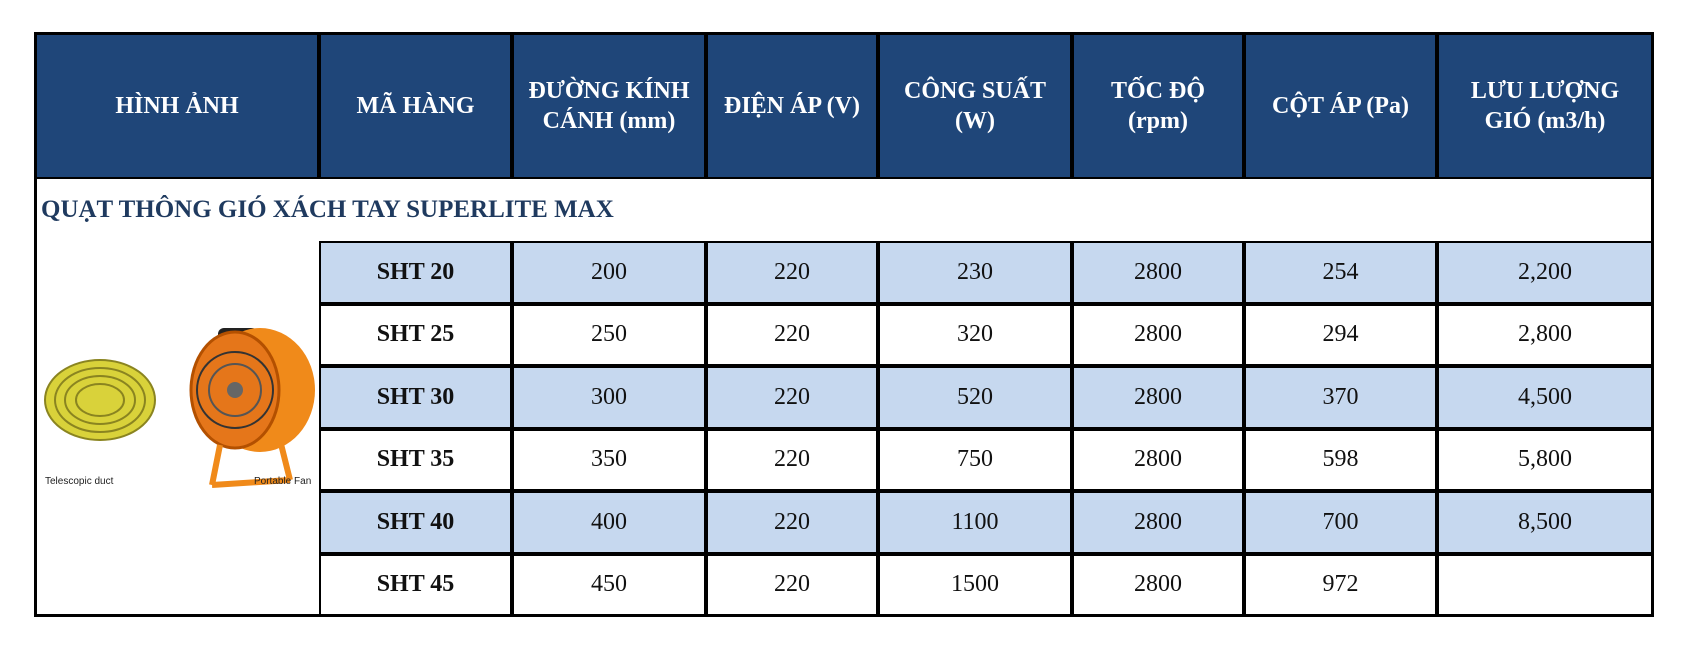  I want to click on image-caption: Telescopic duct, so click(79, 481).